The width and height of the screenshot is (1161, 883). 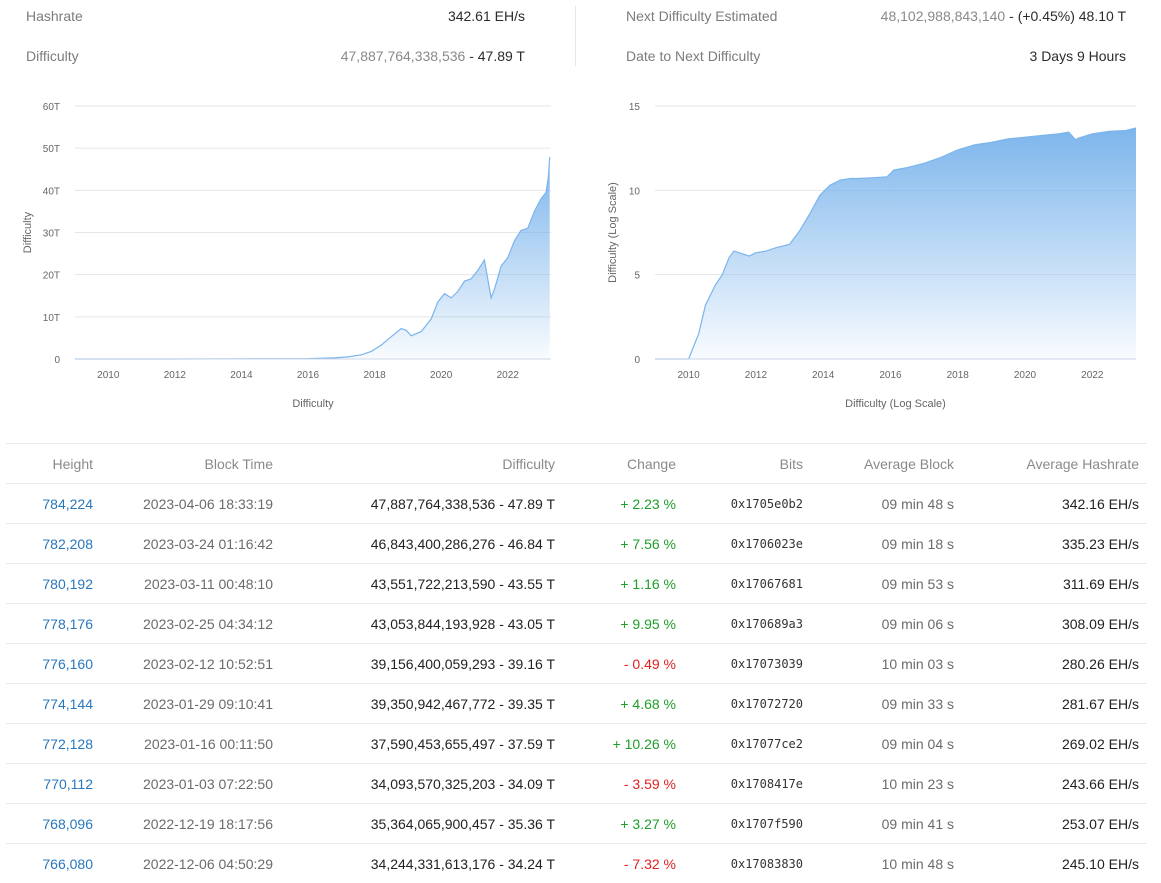 What do you see at coordinates (67, 503) in the screenshot?
I see `block-height-link: 784,224` at bounding box center [67, 503].